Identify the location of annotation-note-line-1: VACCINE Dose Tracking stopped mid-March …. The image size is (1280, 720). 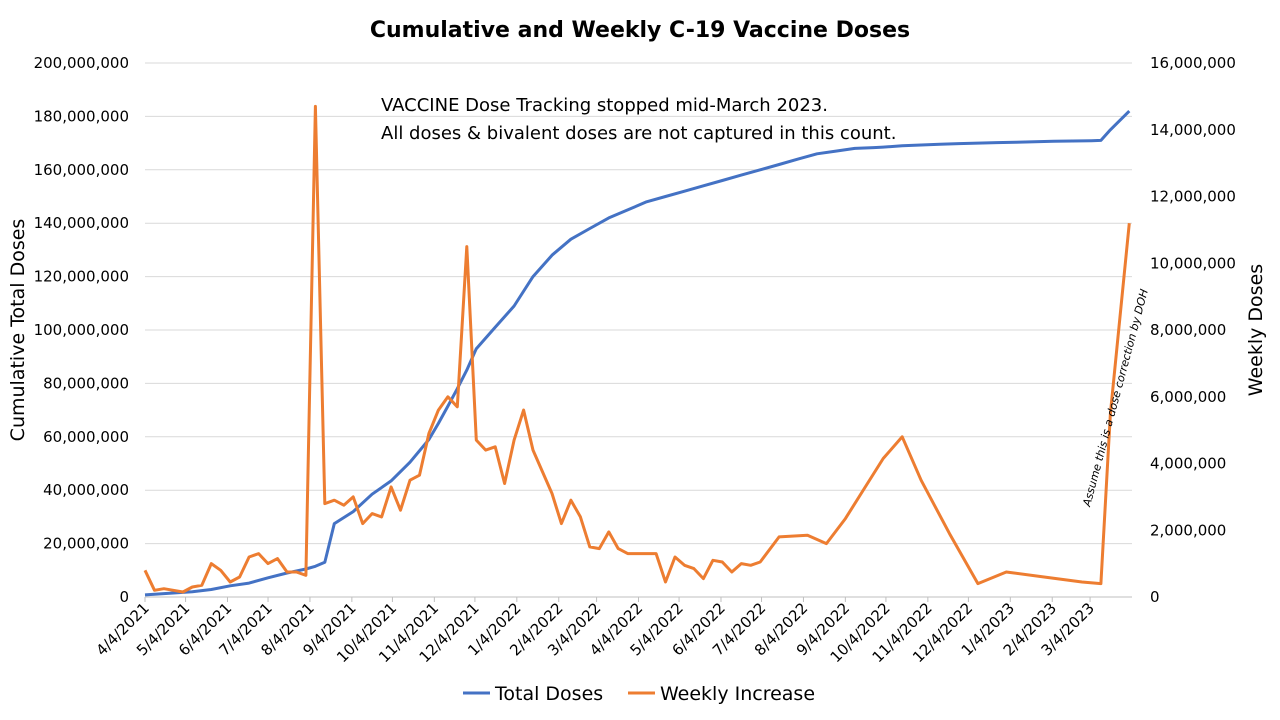
(604, 105).